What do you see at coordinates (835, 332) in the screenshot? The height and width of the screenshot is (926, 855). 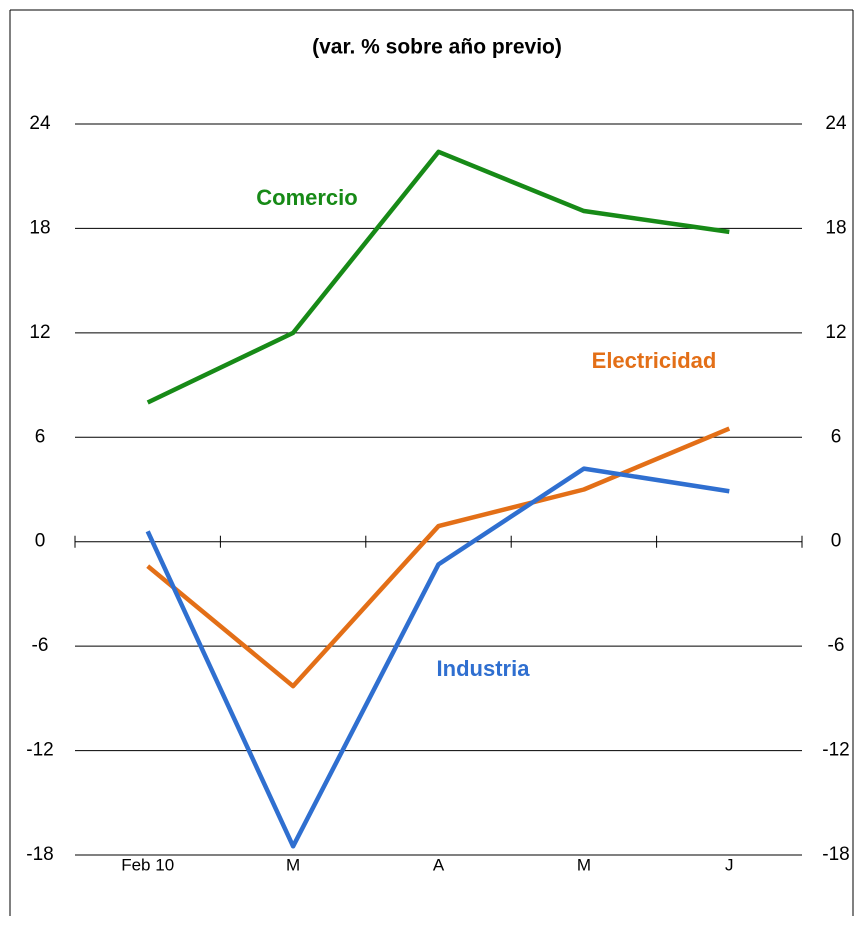 I see `y2-tick-label: 12` at bounding box center [835, 332].